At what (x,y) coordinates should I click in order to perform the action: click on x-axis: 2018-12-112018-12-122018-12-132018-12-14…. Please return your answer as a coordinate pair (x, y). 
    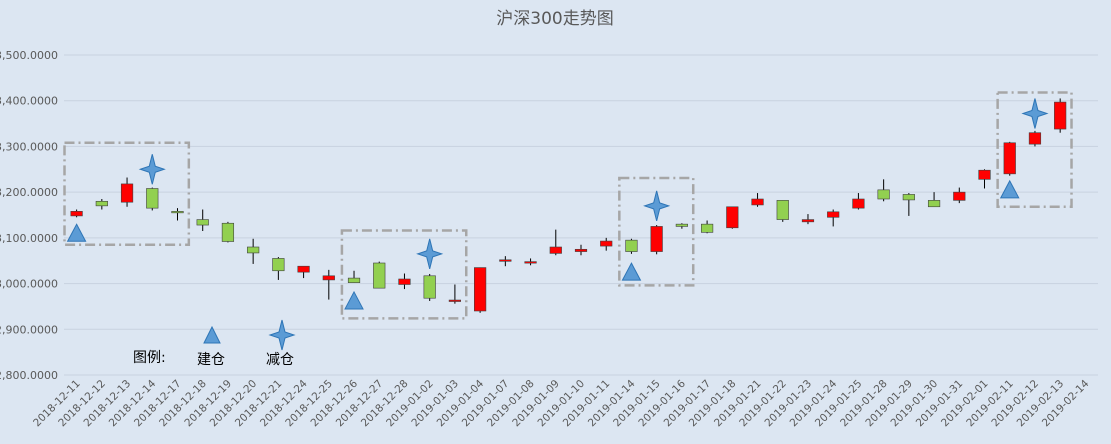
    Looking at the image, I should click on (561, 403).